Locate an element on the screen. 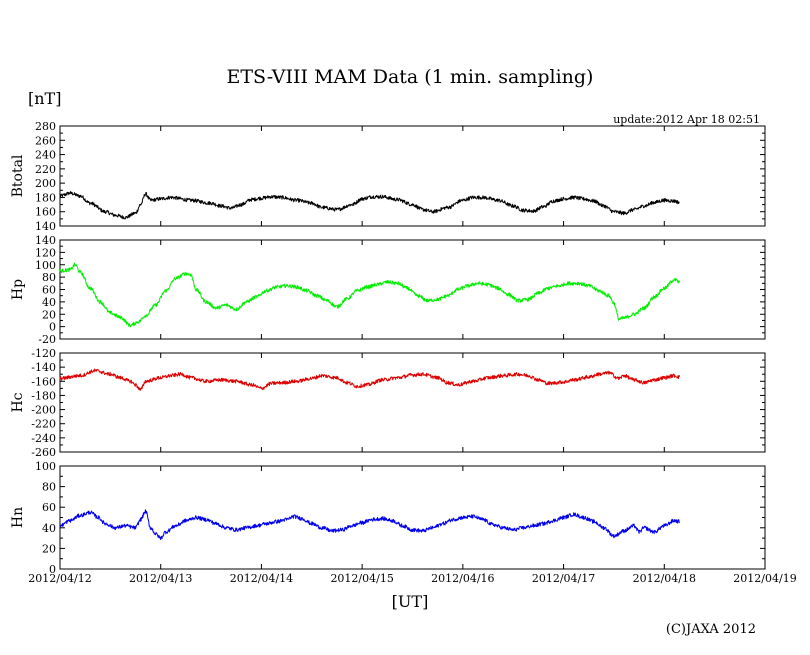  series-line-hn is located at coordinates (369, 524).